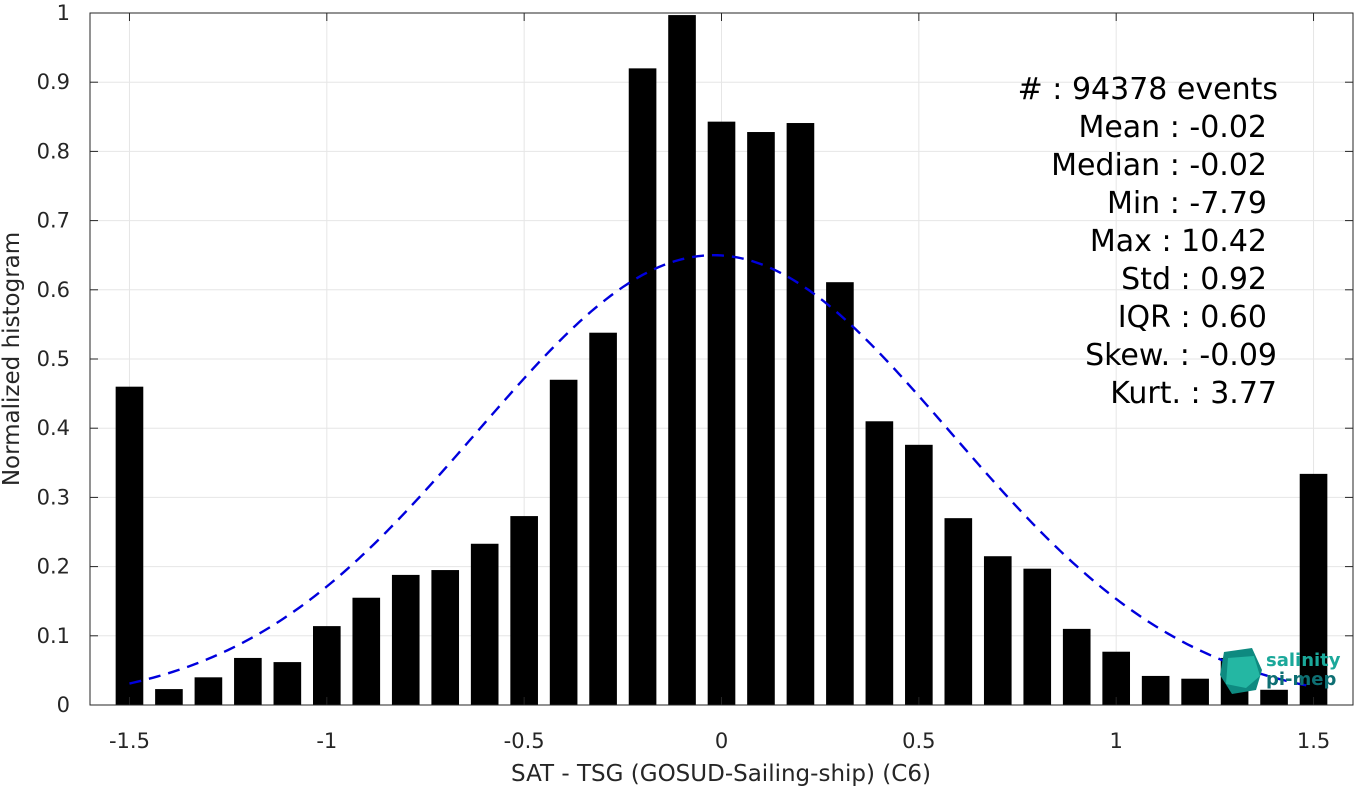 Image resolution: width=1367 pixels, height=787 pixels. I want to click on y-tick-label-7: 0.7, so click(53, 221).